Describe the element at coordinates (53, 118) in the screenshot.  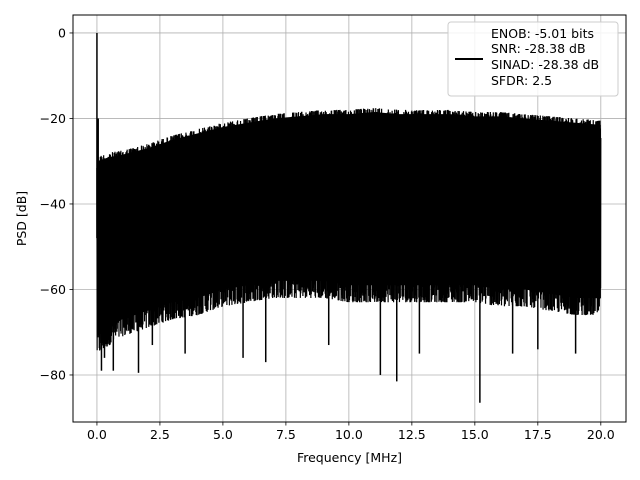
I see `y-tick-label: −20` at that location.